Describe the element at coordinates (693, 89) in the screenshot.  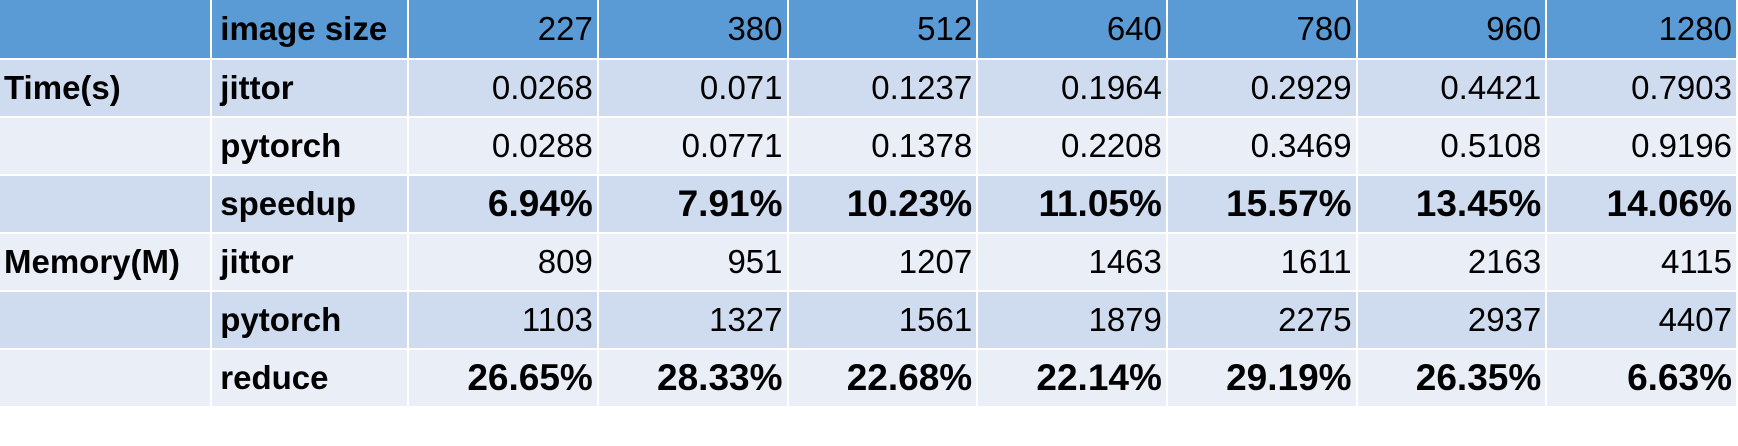
I see `table-cell: 0.071` at that location.